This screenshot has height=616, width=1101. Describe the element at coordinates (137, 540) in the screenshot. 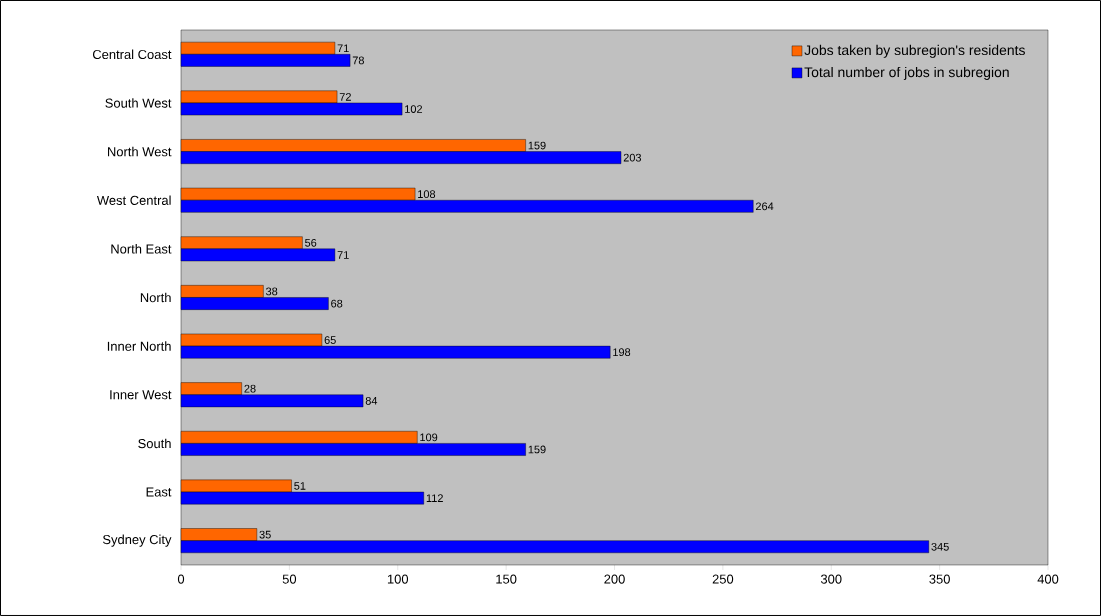

I see `y-tick-label: Sydney City` at that location.